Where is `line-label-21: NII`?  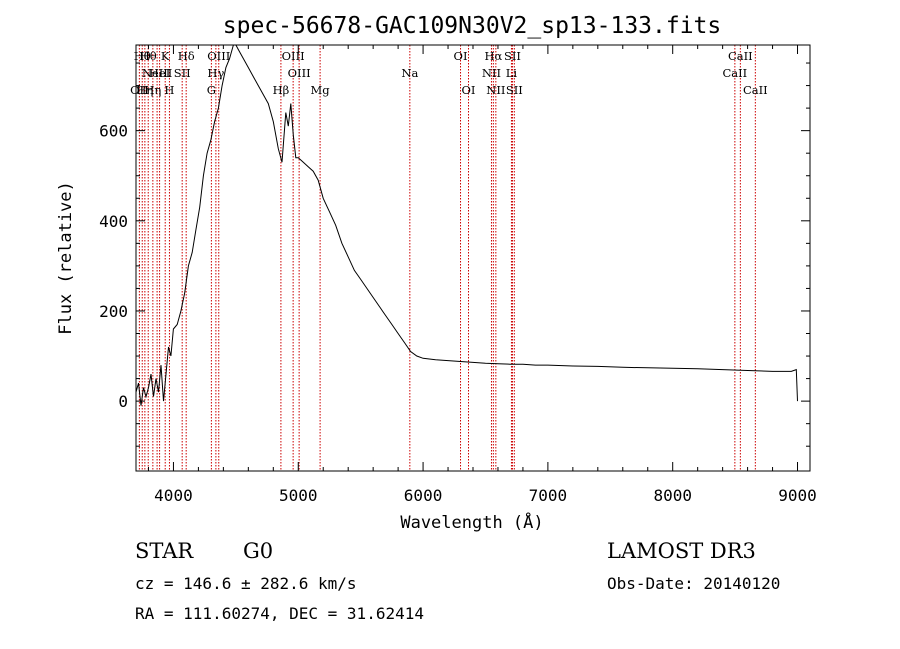 line-label-21: NII is located at coordinates (491, 73).